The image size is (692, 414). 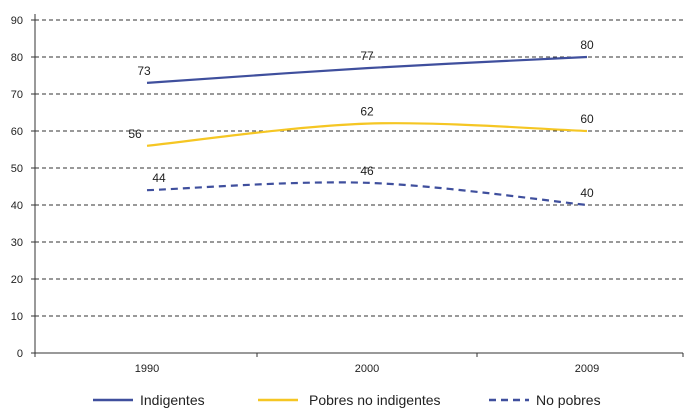 What do you see at coordinates (587, 45) in the screenshot?
I see `data-label-indigentes-2009: 80` at bounding box center [587, 45].